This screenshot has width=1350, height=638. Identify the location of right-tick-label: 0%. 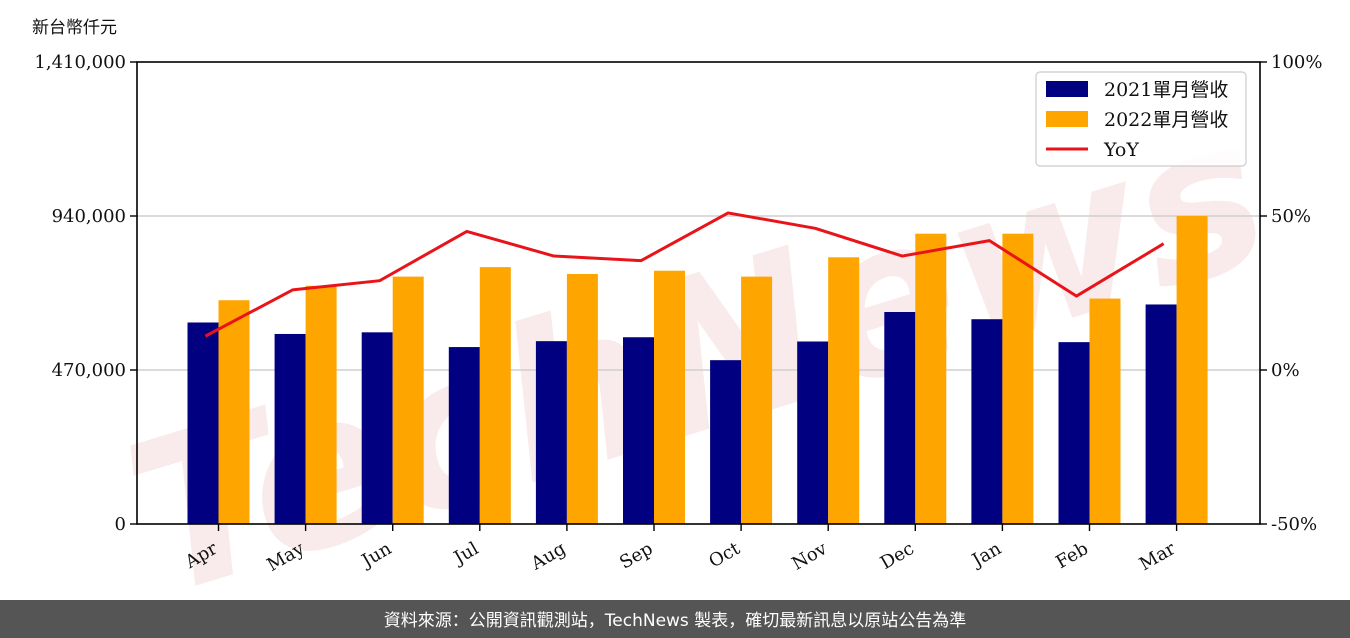
(1285, 370).